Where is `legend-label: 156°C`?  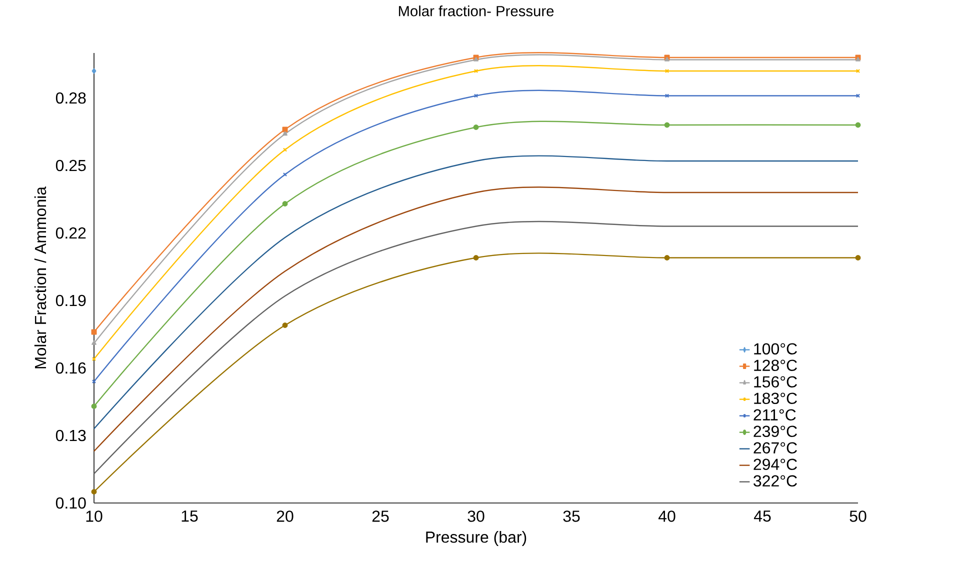 legend-label: 156°C is located at coordinates (775, 382).